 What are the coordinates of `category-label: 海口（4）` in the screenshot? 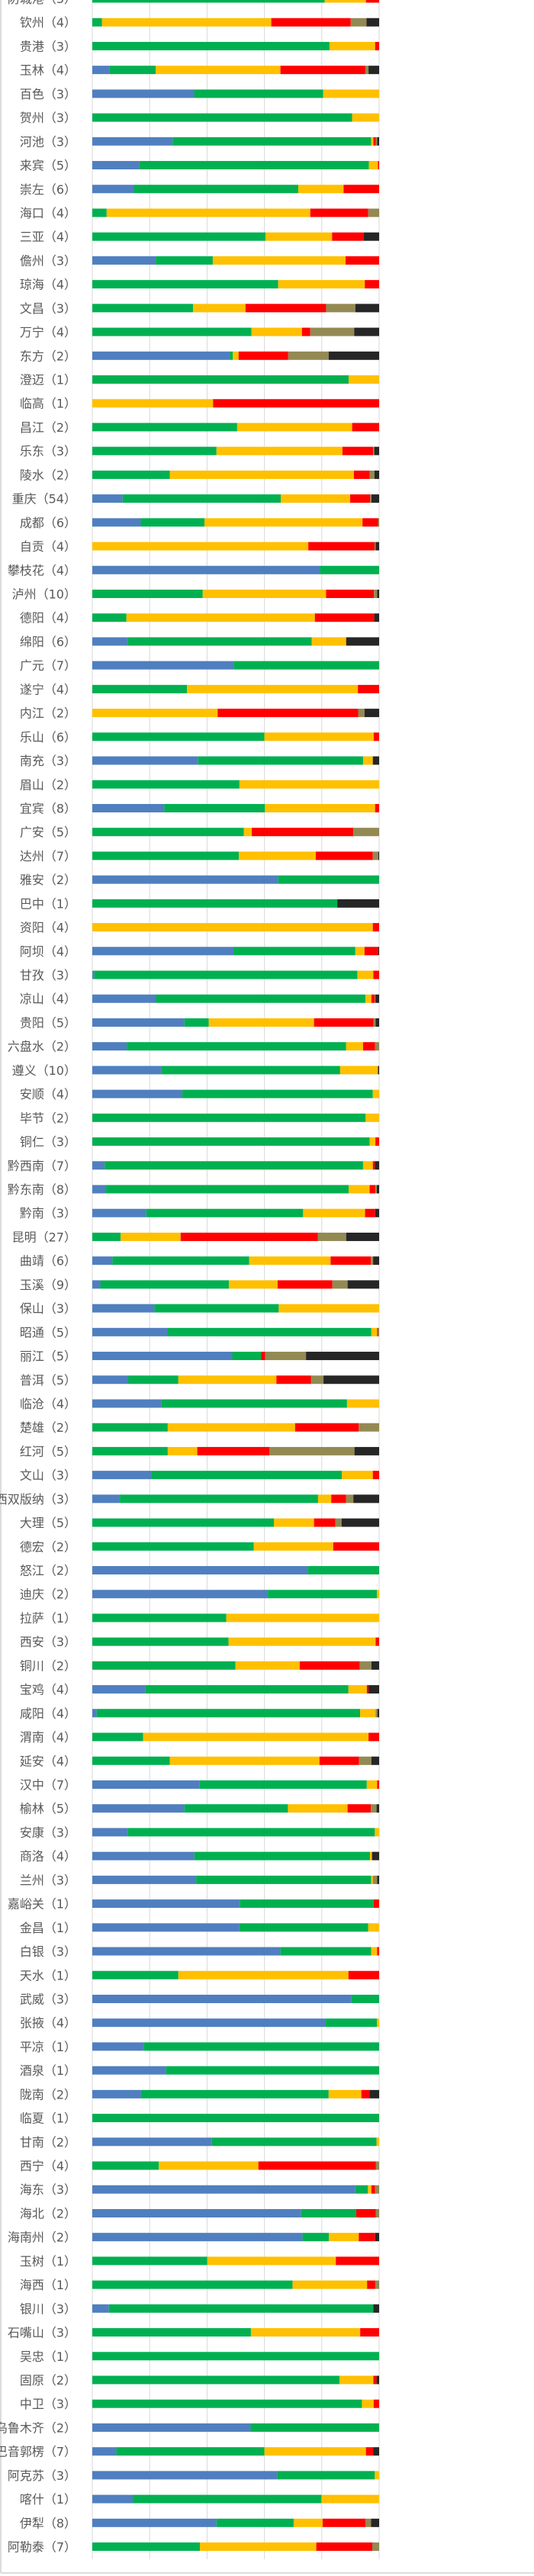 It's located at (48, 213).